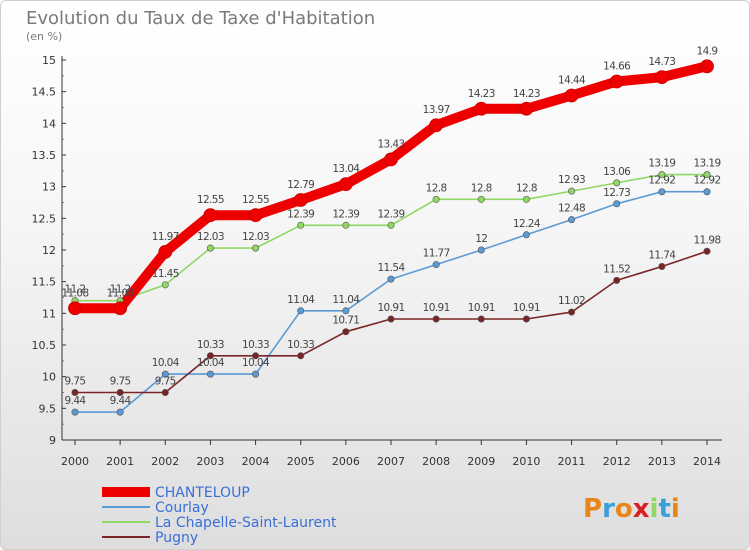 Image resolution: width=750 pixels, height=550 pixels. Describe the element at coordinates (526, 94) in the screenshot. I see `data-label-0: 14.23` at that location.